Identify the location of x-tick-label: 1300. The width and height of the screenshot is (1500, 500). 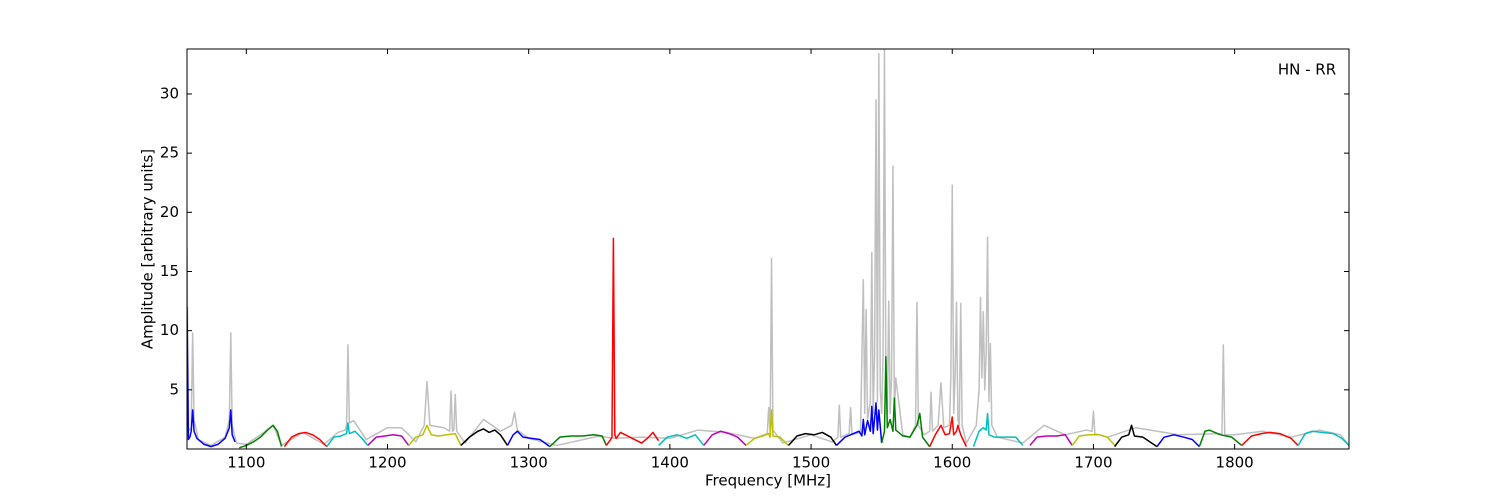
(529, 463).